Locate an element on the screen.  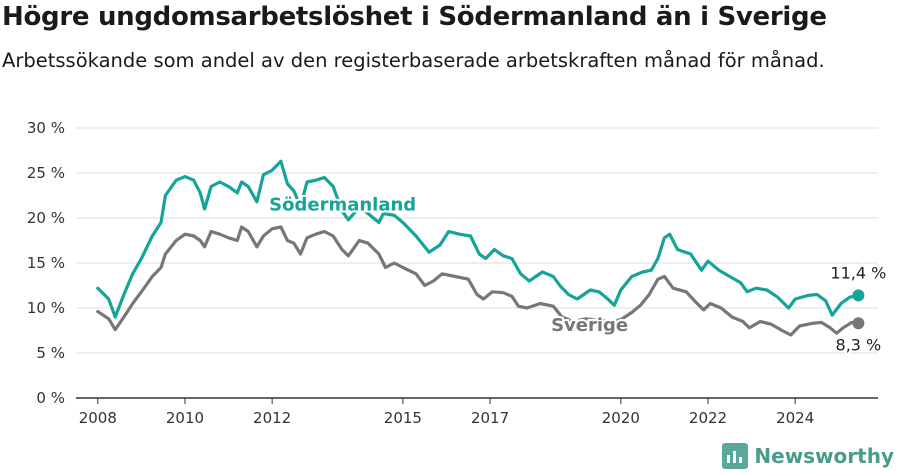
series-label-sodermanland: Södermanland is located at coordinates (342, 205).